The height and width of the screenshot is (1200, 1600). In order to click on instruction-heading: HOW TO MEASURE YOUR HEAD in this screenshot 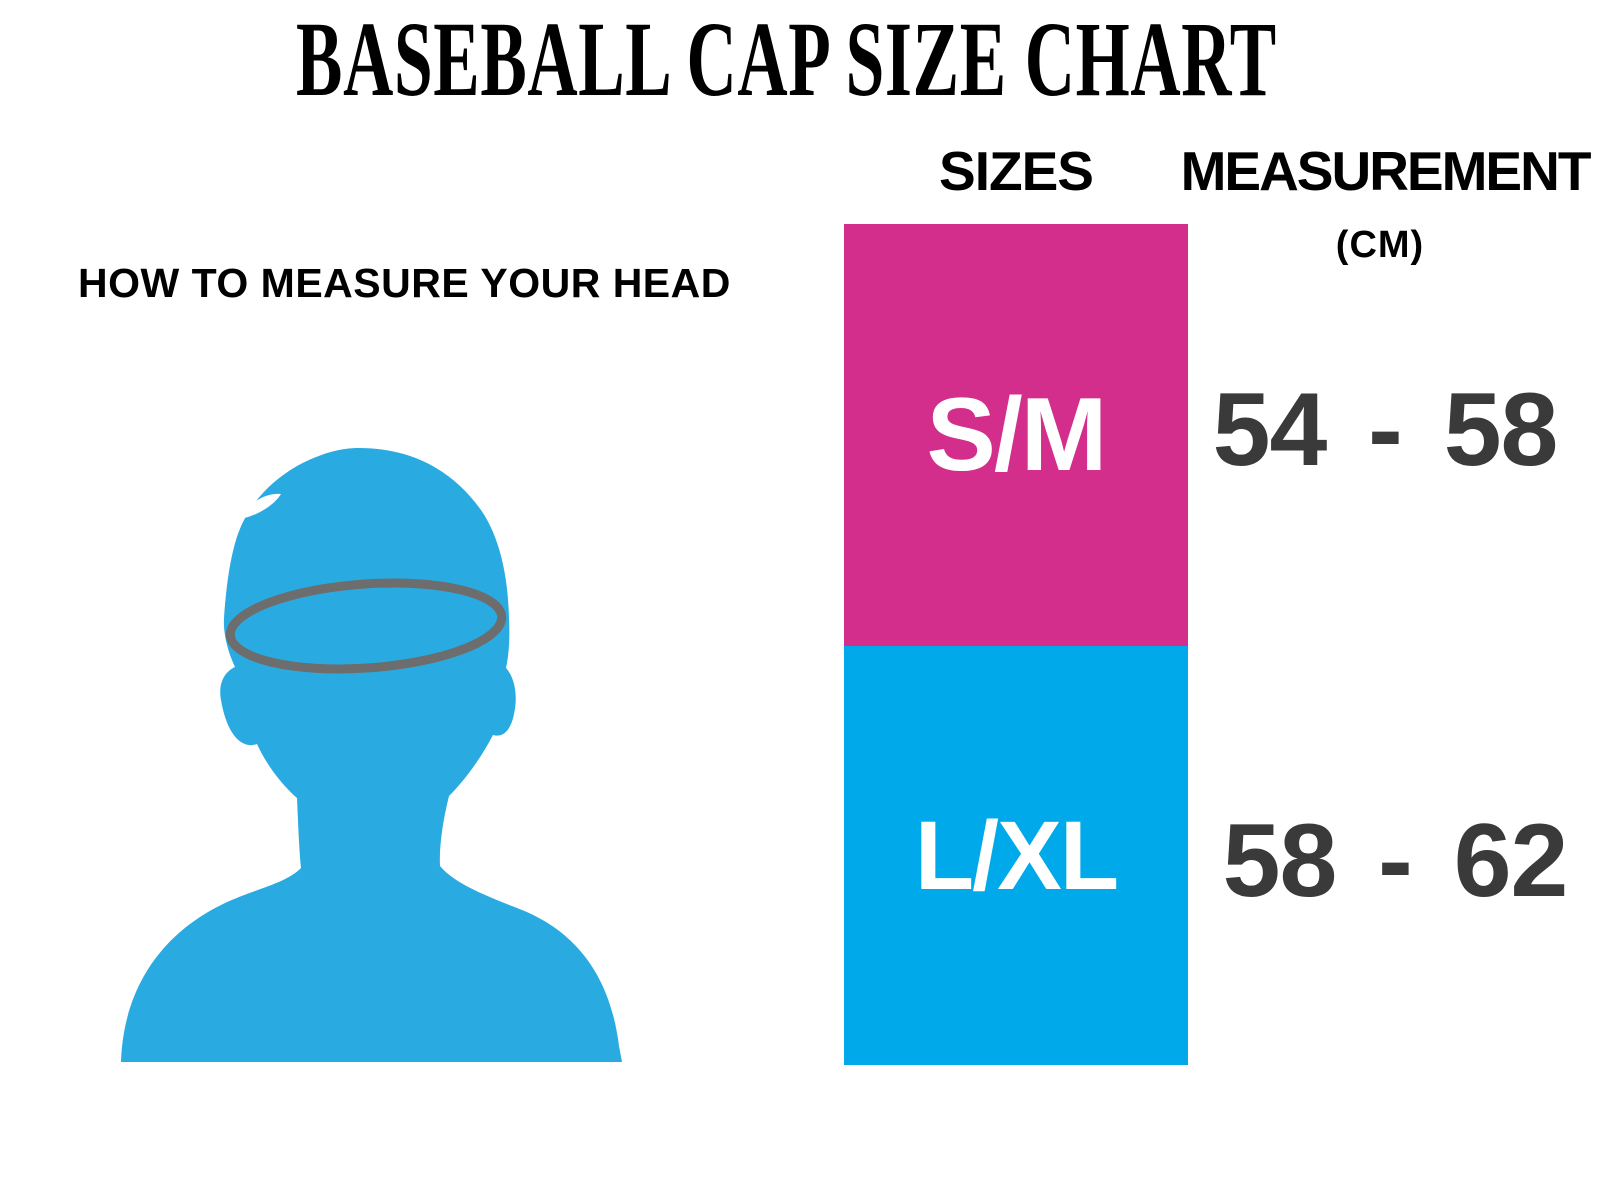, I will do `click(404, 283)`.